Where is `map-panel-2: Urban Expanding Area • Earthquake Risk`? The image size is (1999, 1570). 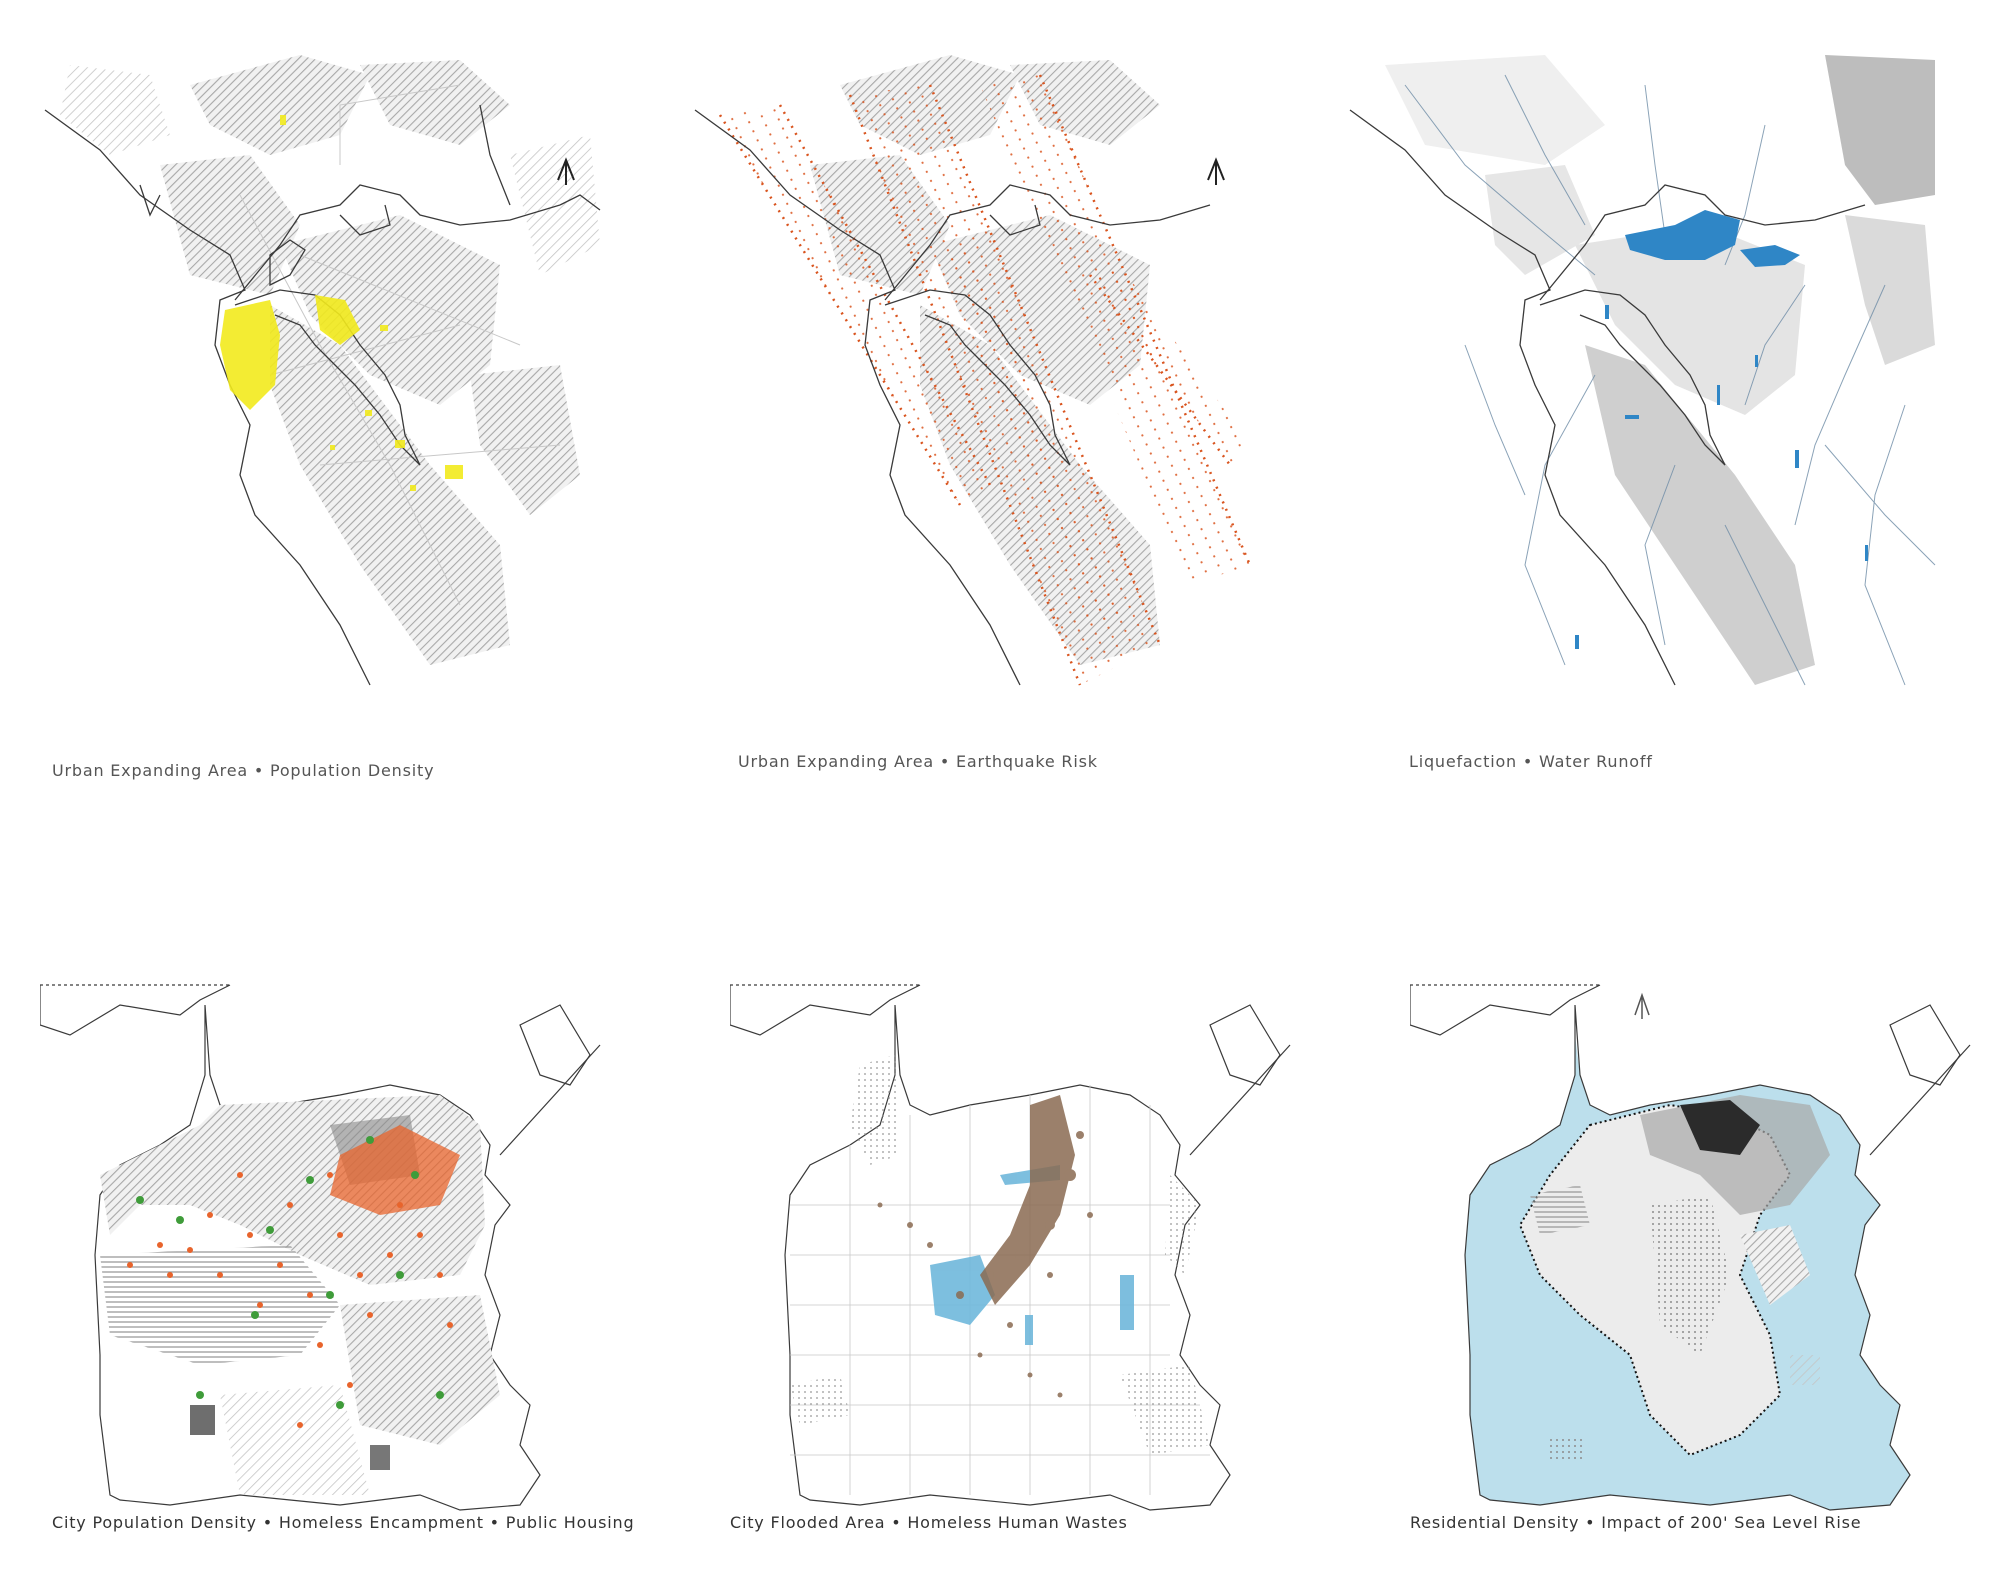 map-panel-2: Urban Expanding Area • Earthquake Risk is located at coordinates (980, 408).